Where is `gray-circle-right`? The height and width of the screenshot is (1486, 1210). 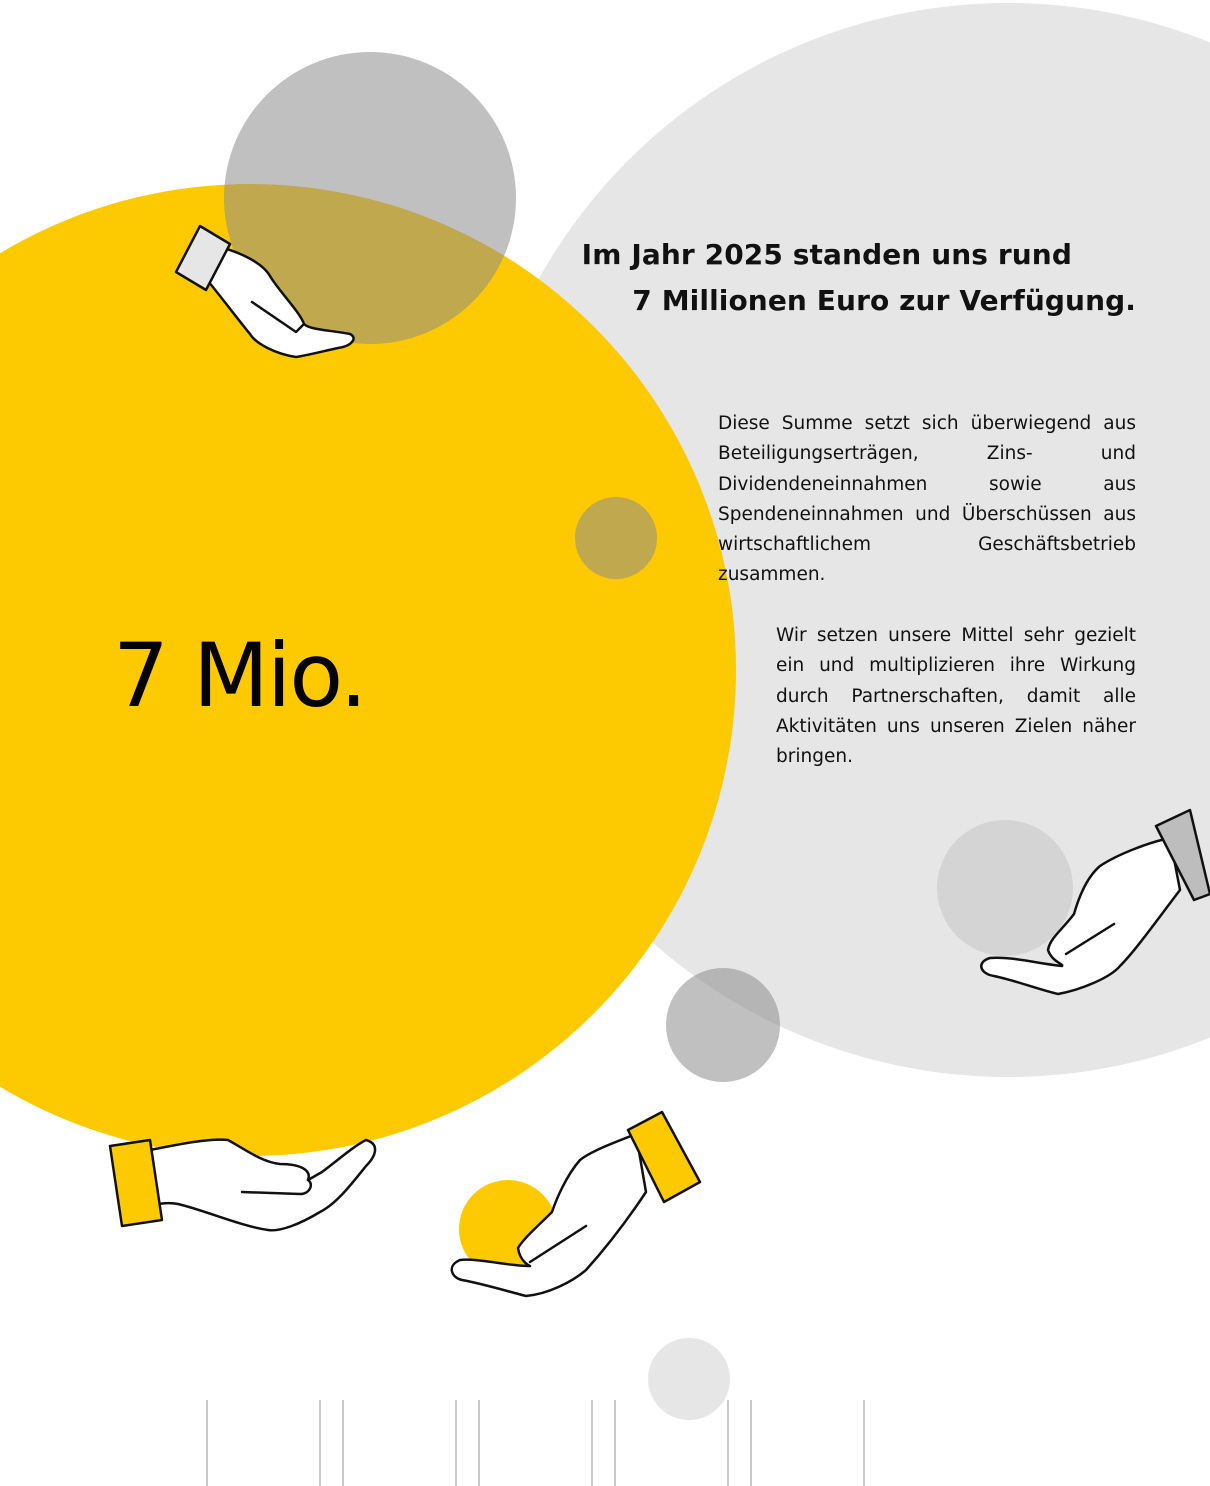 gray-circle-right is located at coordinates (1005, 888).